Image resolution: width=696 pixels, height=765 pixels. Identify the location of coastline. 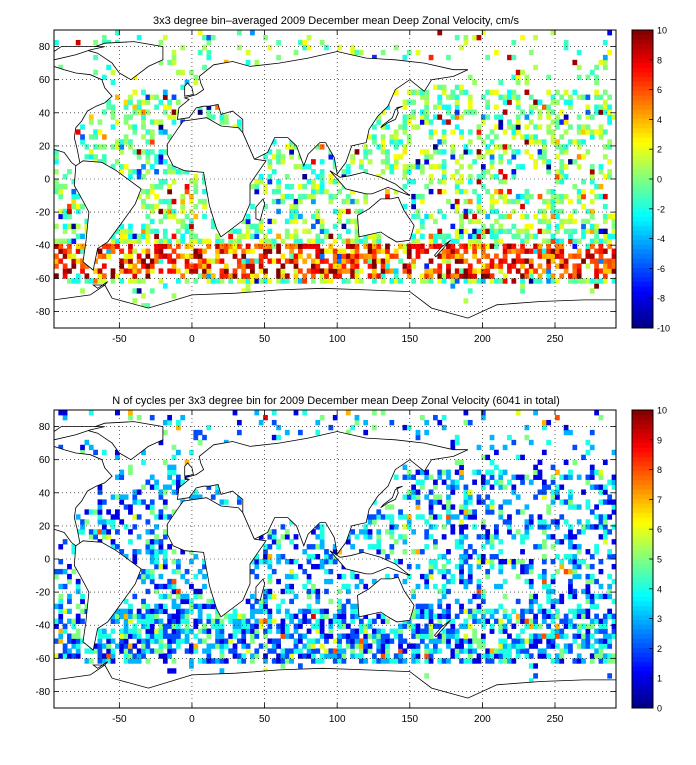
(216, 177).